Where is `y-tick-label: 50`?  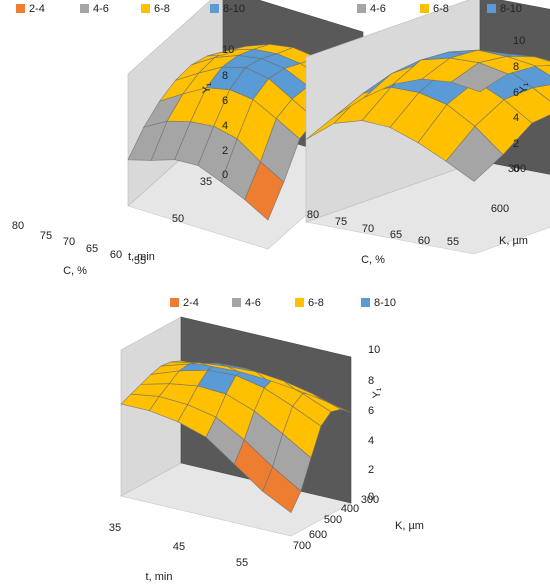
y-tick-label: 50 is located at coordinates (178, 219).